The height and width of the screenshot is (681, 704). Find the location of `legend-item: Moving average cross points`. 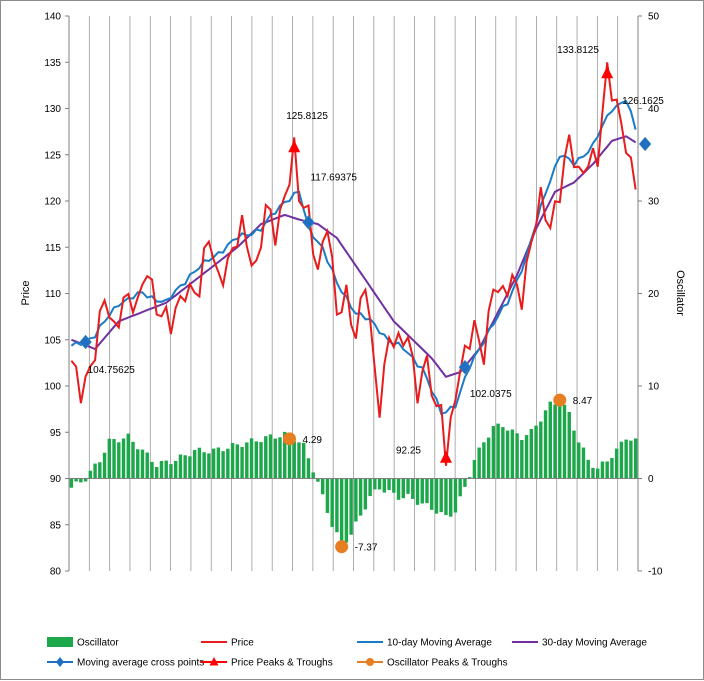

legend-item: Moving average cross points is located at coordinates (125, 663).